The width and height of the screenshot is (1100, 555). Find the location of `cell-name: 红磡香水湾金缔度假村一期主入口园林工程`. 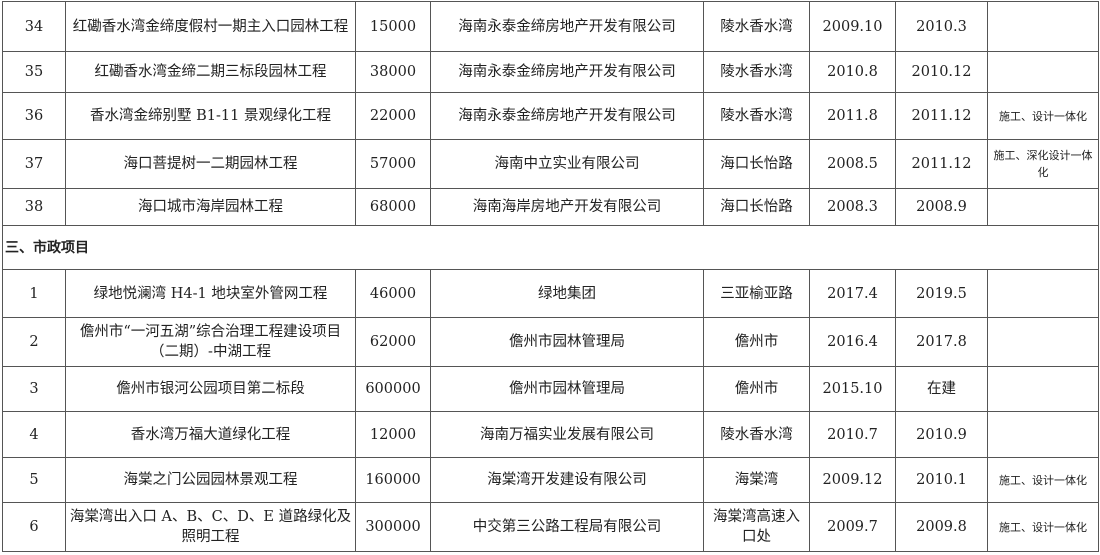

cell-name: 红磡香水湾金缔度假村一期主入口园林工程 is located at coordinates (210, 26).